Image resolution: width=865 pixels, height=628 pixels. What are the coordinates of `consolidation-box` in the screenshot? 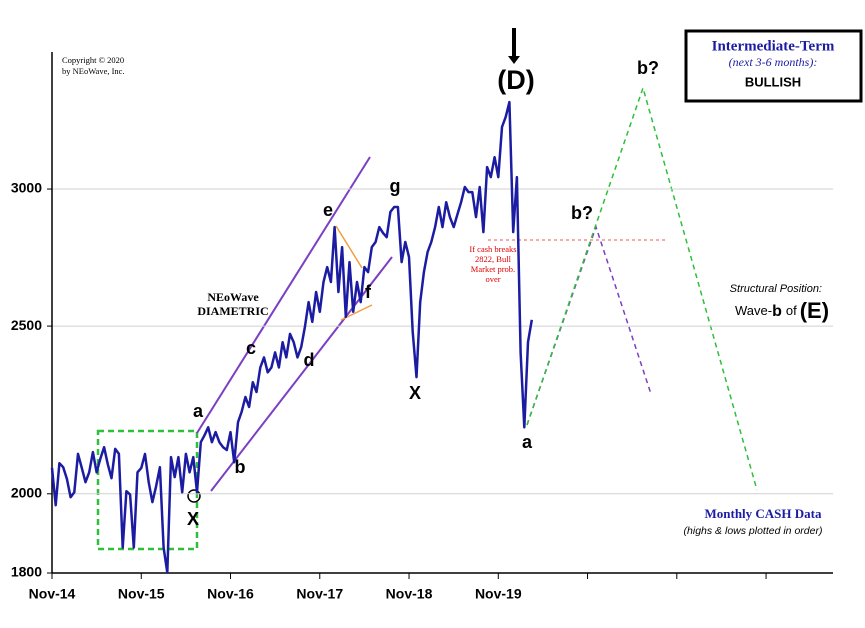 It's located at (147, 490).